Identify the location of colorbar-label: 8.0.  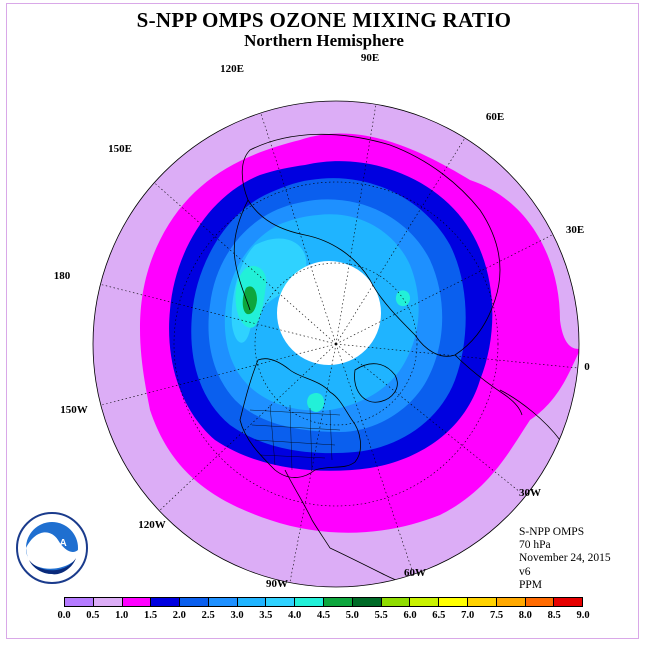
(525, 615).